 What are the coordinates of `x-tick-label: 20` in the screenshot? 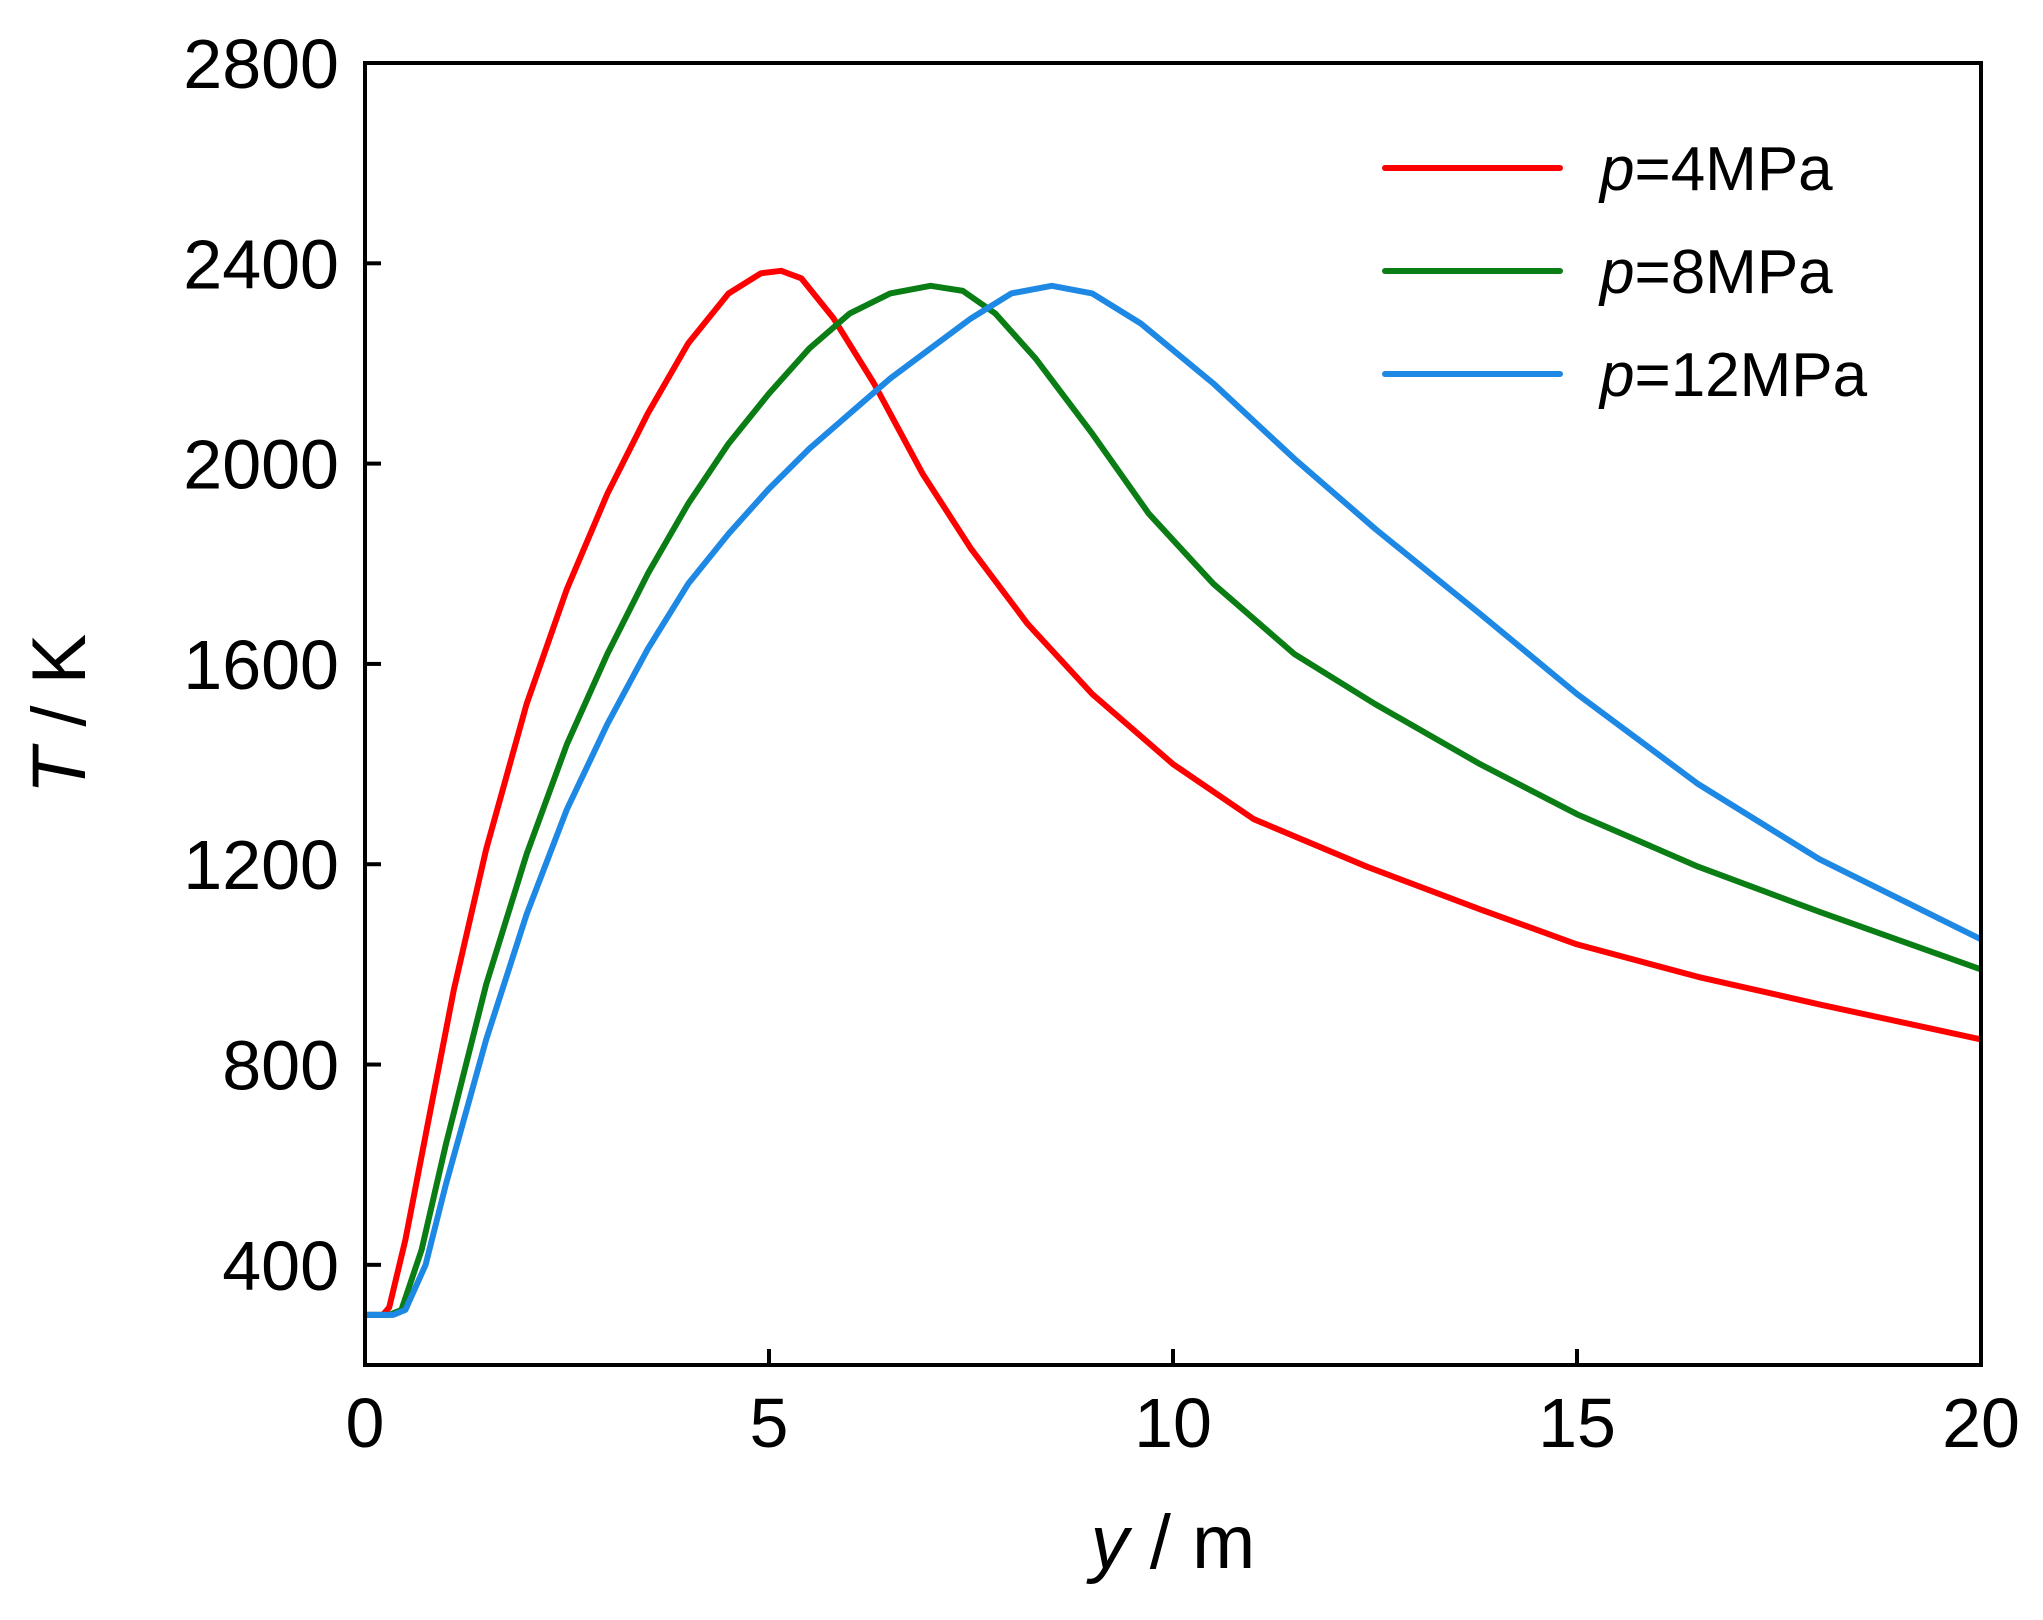 It's located at (1981, 1423).